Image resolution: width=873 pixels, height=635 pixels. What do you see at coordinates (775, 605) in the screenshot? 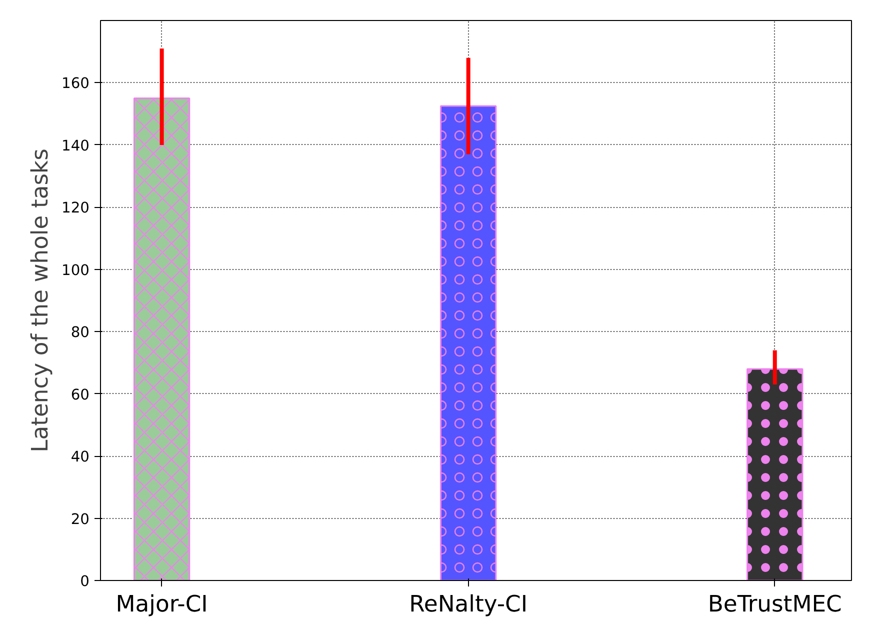
I see `x-tick-label: BeTrustMEC` at bounding box center [775, 605].